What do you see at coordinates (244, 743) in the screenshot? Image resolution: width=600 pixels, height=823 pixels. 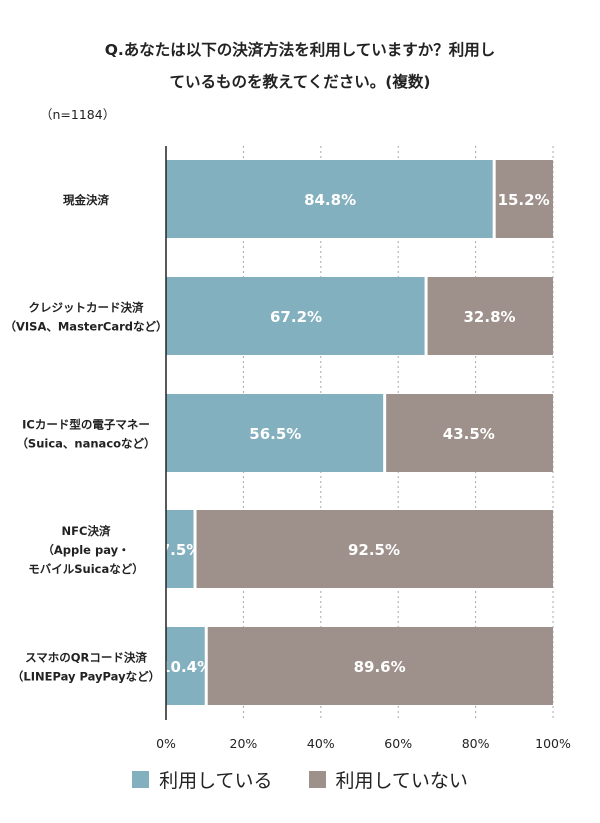 I see `x-tick-label: 20%` at bounding box center [244, 743].